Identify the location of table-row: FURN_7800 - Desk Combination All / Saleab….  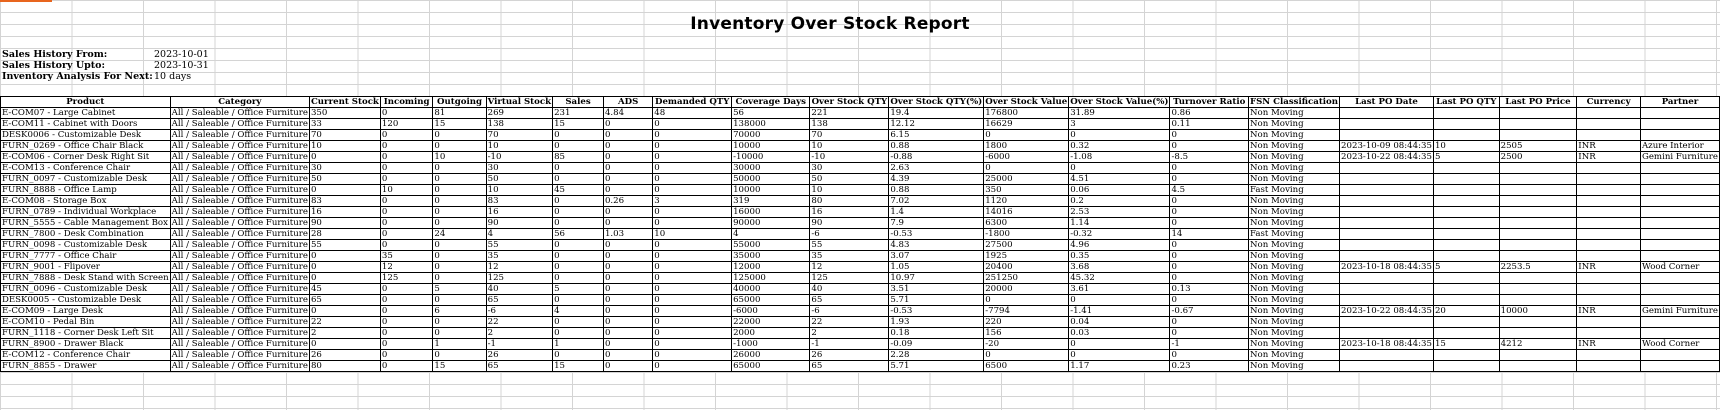
(860, 234).